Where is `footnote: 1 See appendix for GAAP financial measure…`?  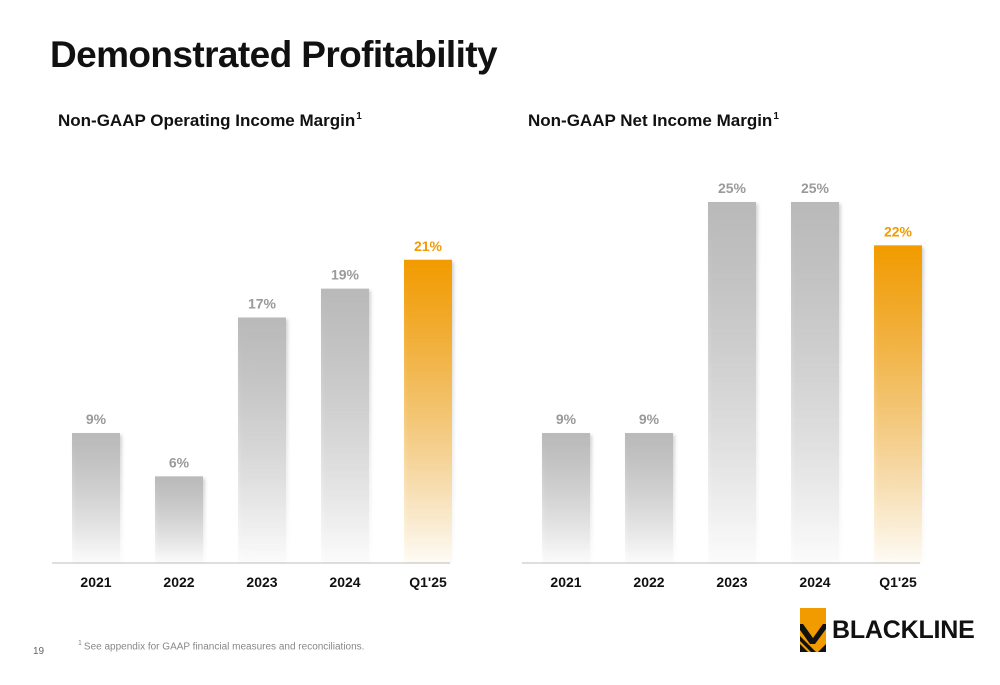
footnote: 1 See appendix for GAAP financial measure… is located at coordinates (221, 646).